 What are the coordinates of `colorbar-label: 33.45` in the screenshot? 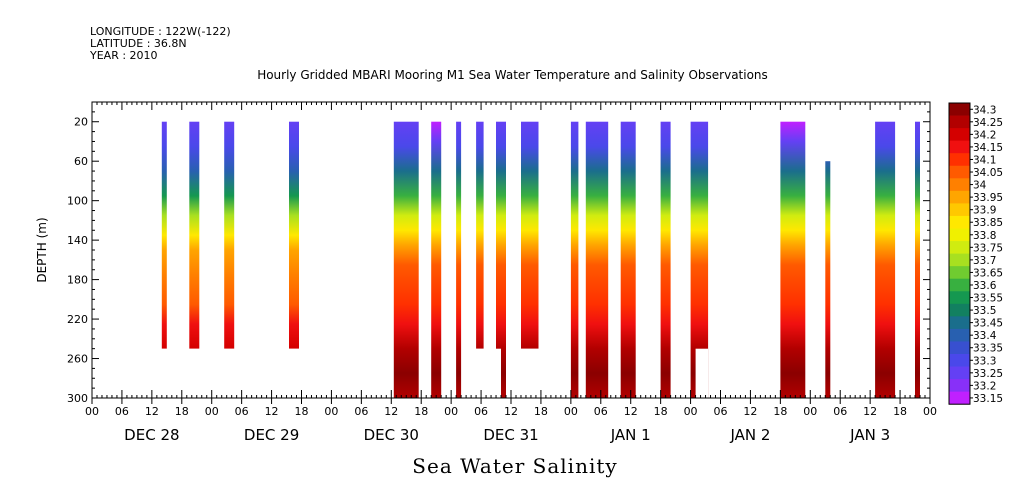 It's located at (988, 324).